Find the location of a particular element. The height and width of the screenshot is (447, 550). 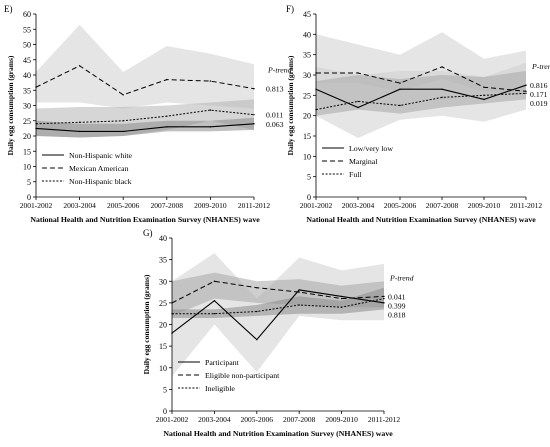

y-tick-label: 15 is located at coordinates (163, 346).